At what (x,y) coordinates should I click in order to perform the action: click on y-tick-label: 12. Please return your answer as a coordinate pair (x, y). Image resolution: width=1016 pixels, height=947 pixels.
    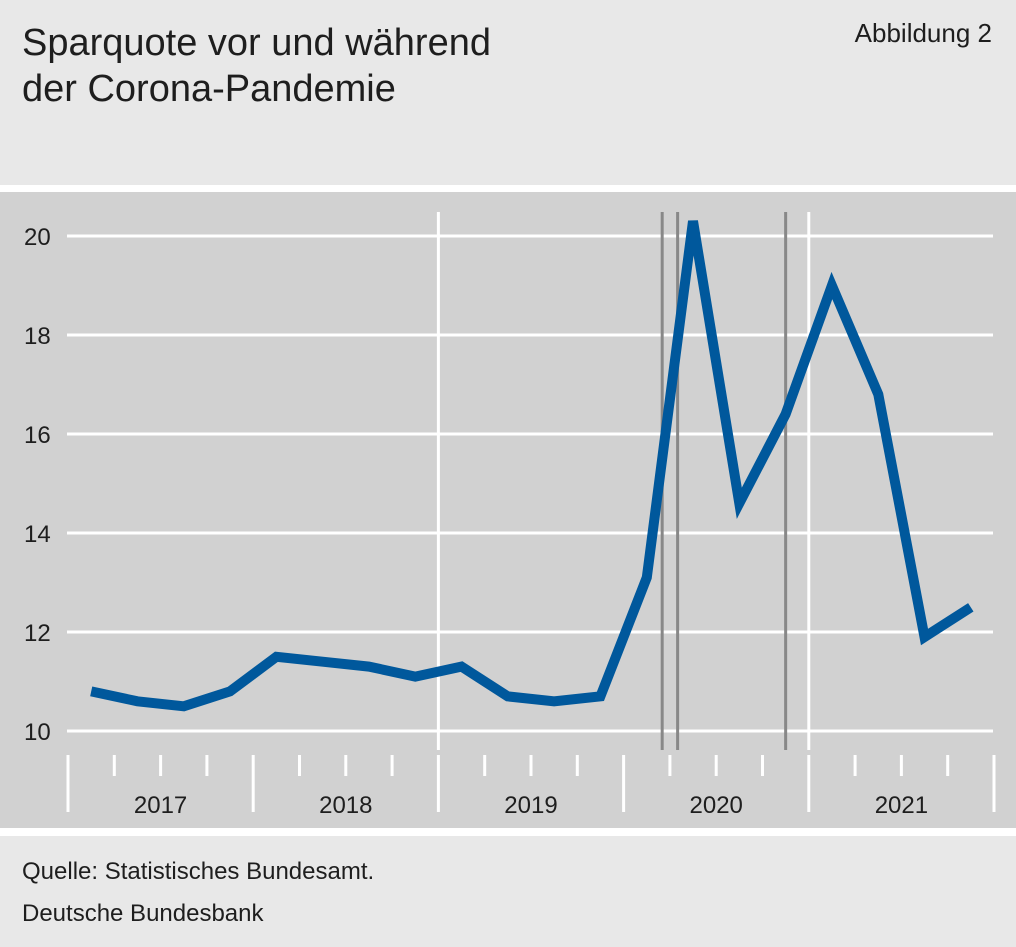
    Looking at the image, I should click on (37, 633).